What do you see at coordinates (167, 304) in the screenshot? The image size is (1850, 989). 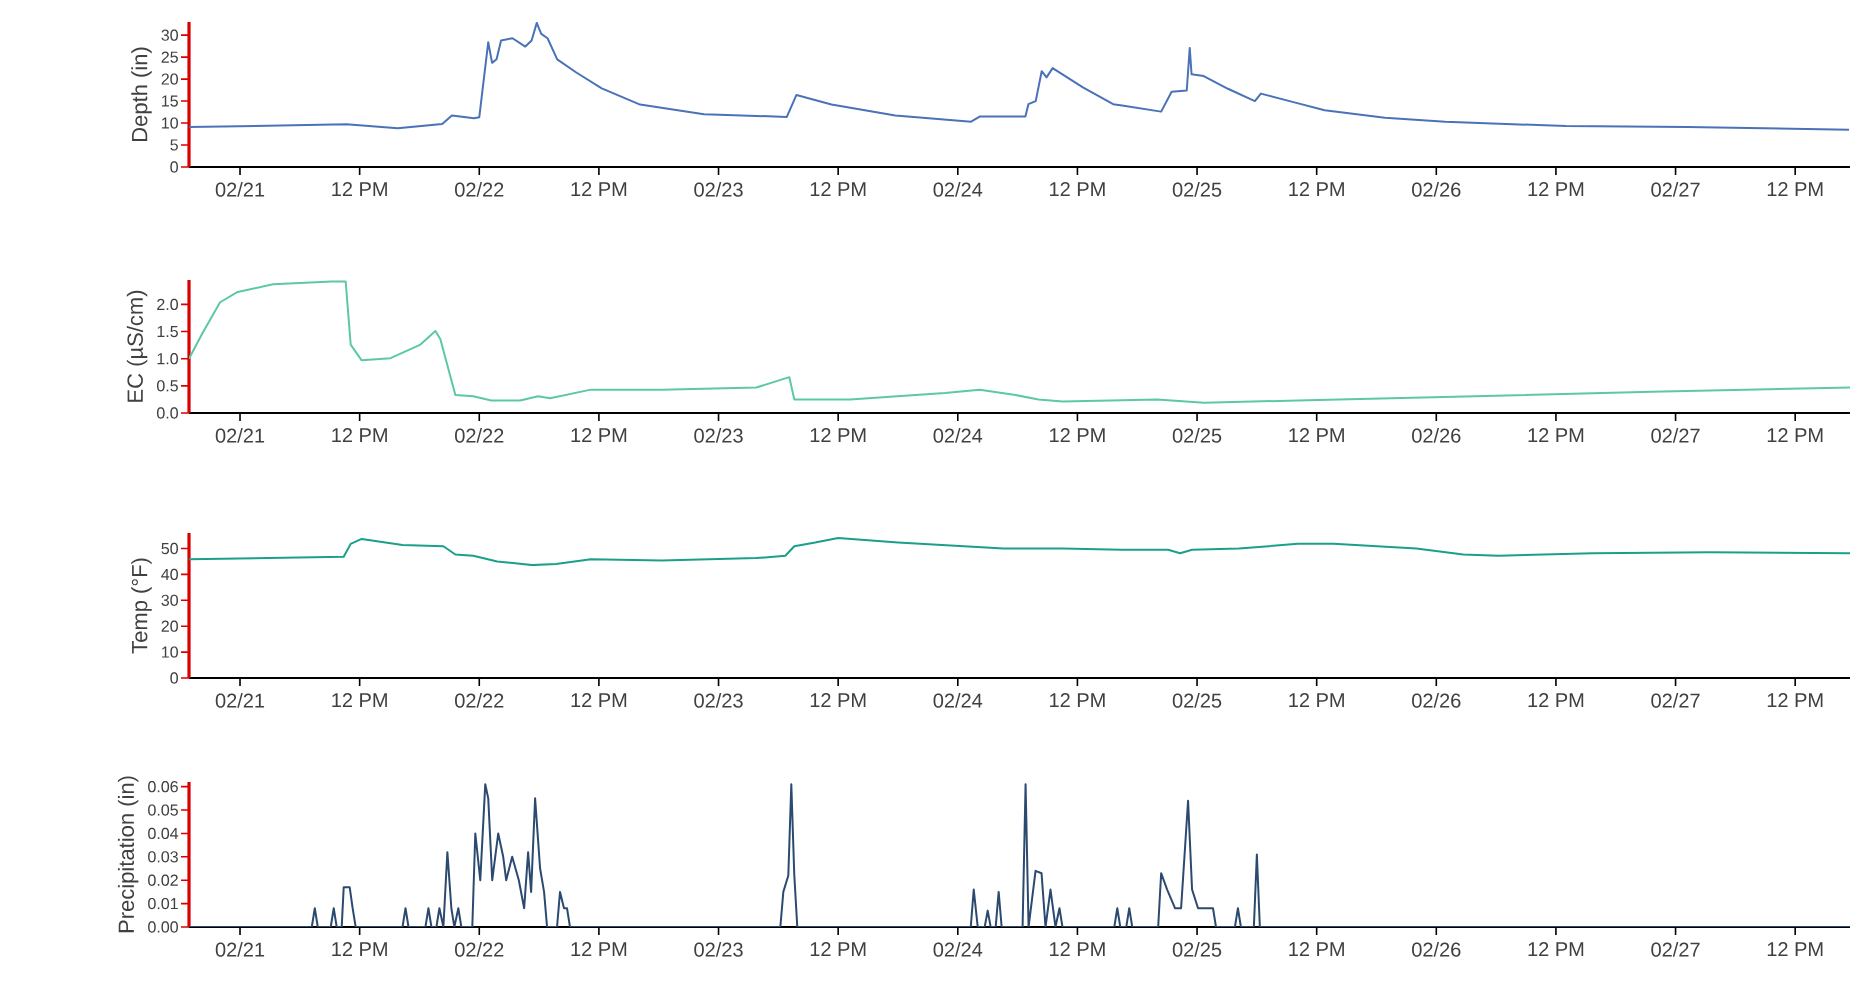 I see `y-tick-label: 2.0` at bounding box center [167, 304].